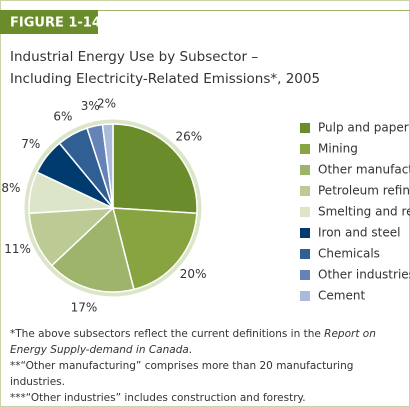 Image resolution: width=410 pixels, height=407 pixels. I want to click on legend-label: Petroleum refining, so click(364, 191).